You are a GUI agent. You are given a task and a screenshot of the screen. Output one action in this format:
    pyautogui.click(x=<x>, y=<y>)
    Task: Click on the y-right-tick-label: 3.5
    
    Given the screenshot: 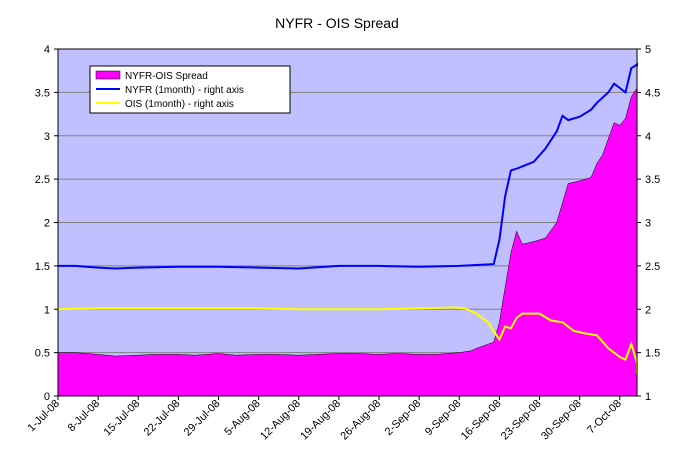 What is the action you would take?
    pyautogui.click(x=652, y=180)
    